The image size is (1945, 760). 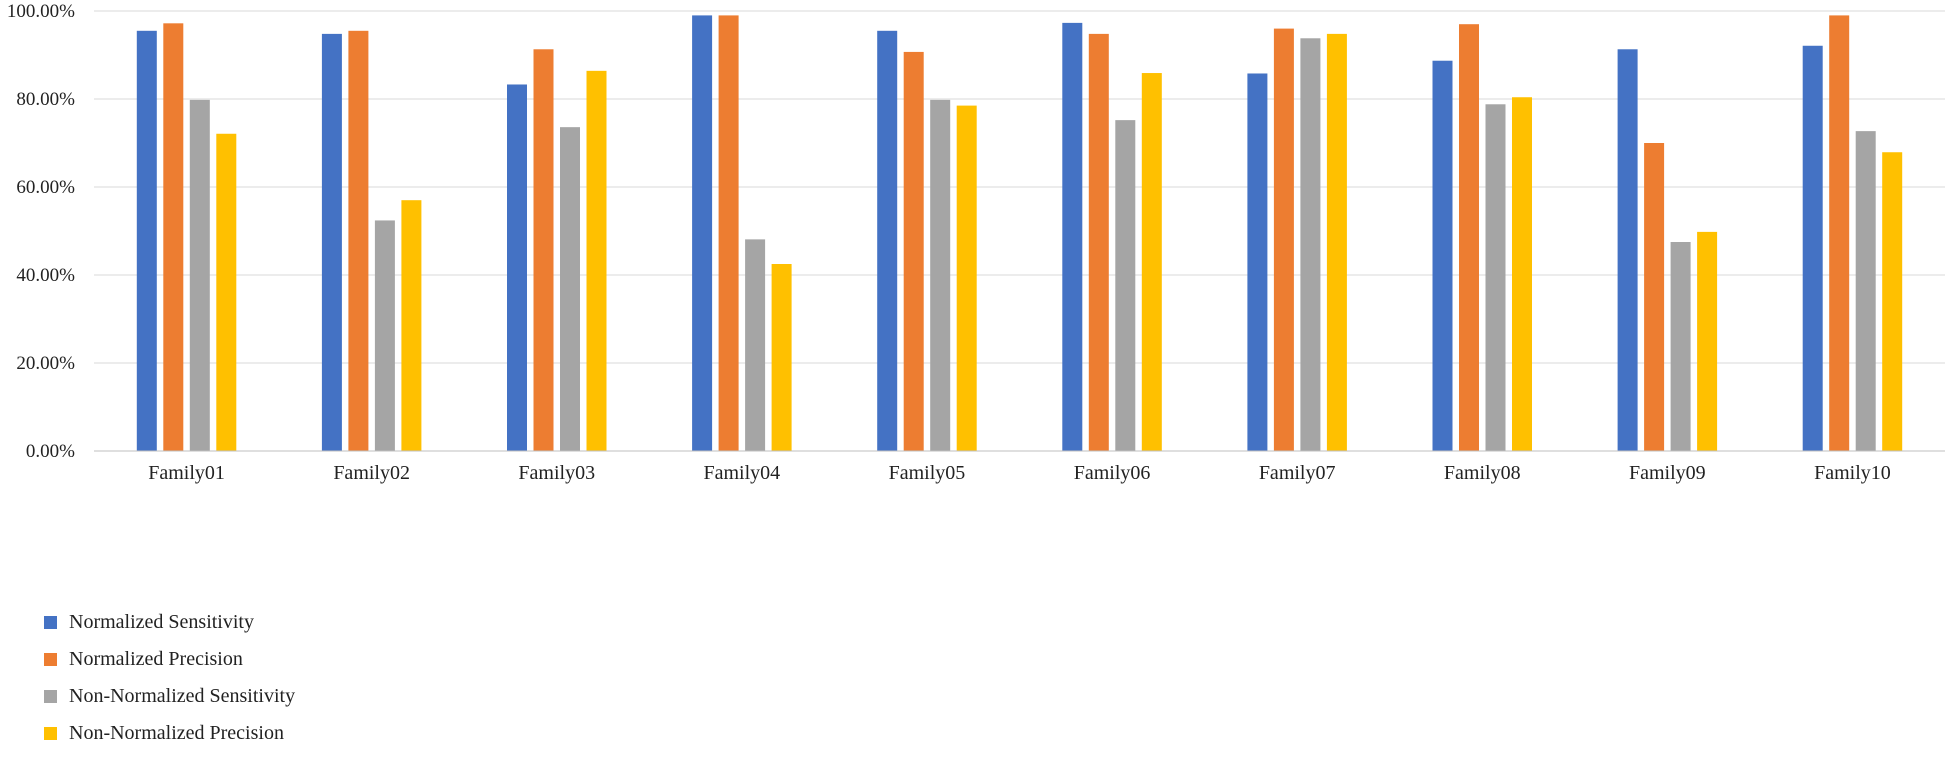 I want to click on legend-label: Normalized Precision, so click(x=156, y=659).